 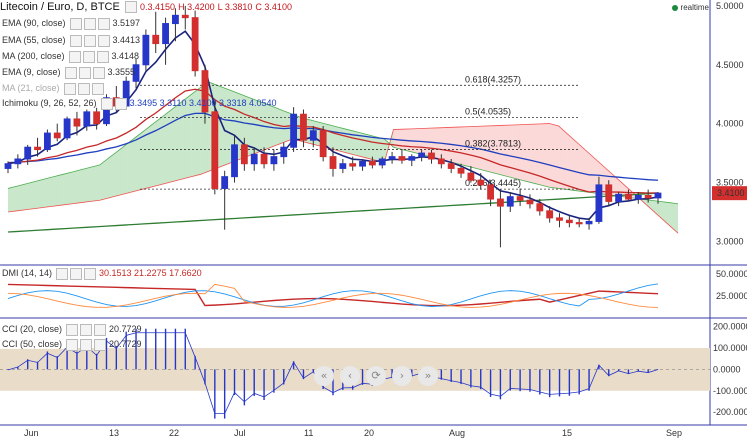 I want to click on time-tick-label: Sep, so click(x=674, y=433).